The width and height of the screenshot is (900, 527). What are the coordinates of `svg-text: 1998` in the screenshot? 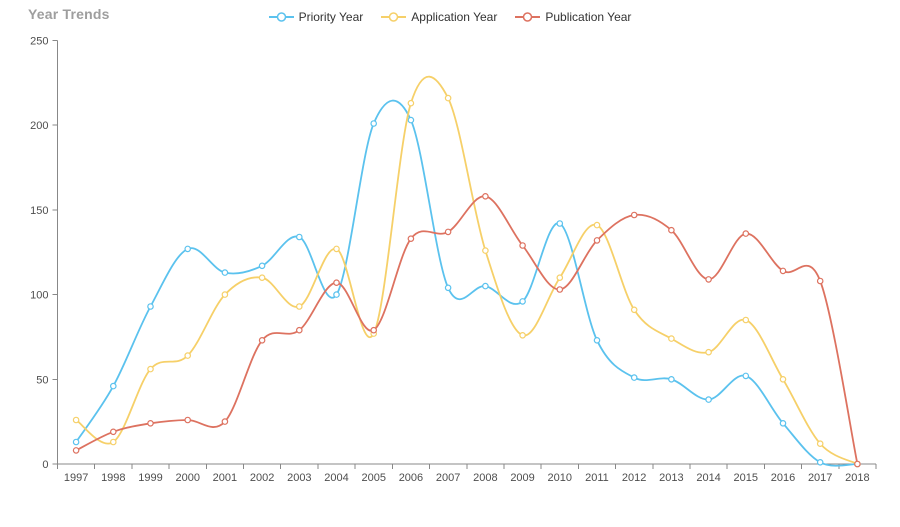 It's located at (113, 478).